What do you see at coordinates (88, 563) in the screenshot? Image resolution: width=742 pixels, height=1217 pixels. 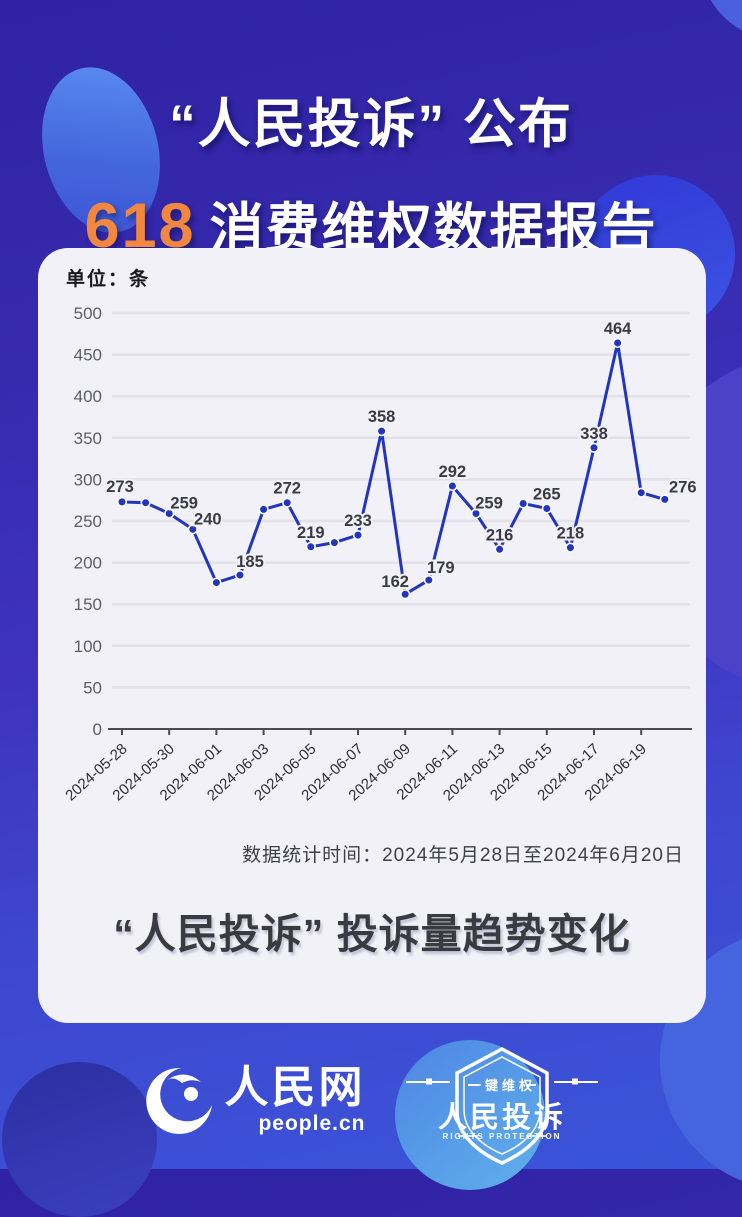 I see `svg-text: 200` at bounding box center [88, 563].